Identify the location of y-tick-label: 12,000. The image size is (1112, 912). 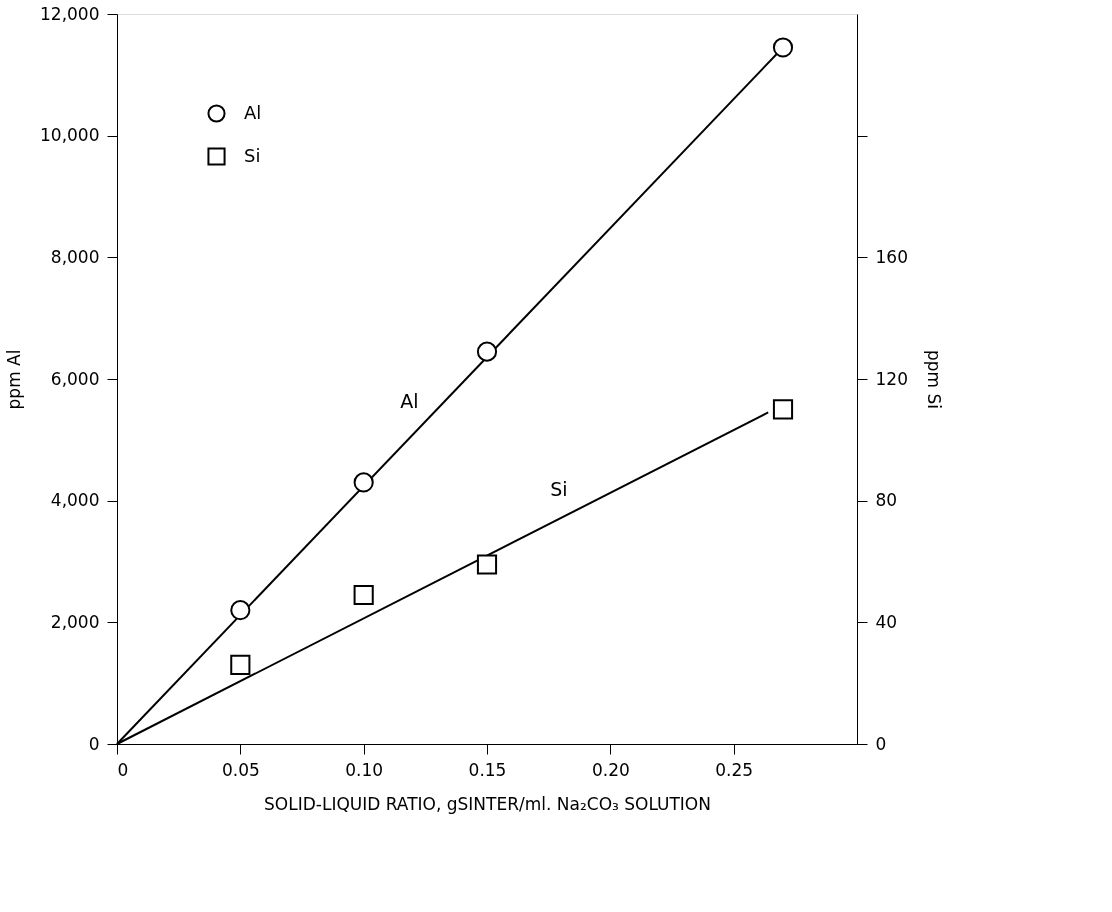
(70, 13).